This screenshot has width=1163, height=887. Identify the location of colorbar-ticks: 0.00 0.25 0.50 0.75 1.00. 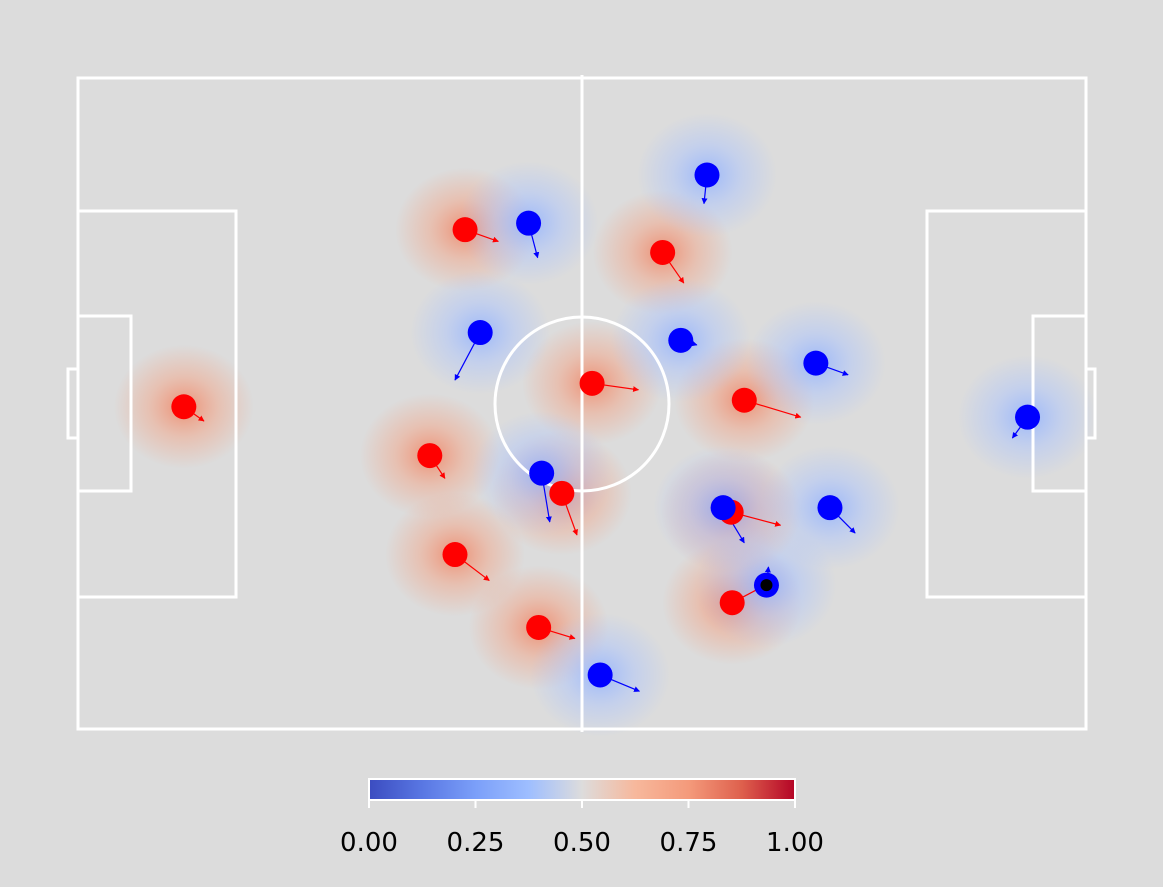
(582, 829).